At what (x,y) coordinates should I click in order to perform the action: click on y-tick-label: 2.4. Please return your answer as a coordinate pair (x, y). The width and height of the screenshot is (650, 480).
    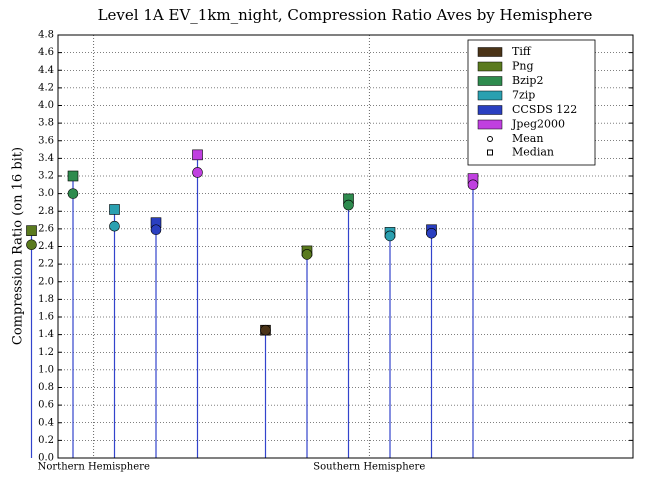
    Looking at the image, I should click on (46, 246).